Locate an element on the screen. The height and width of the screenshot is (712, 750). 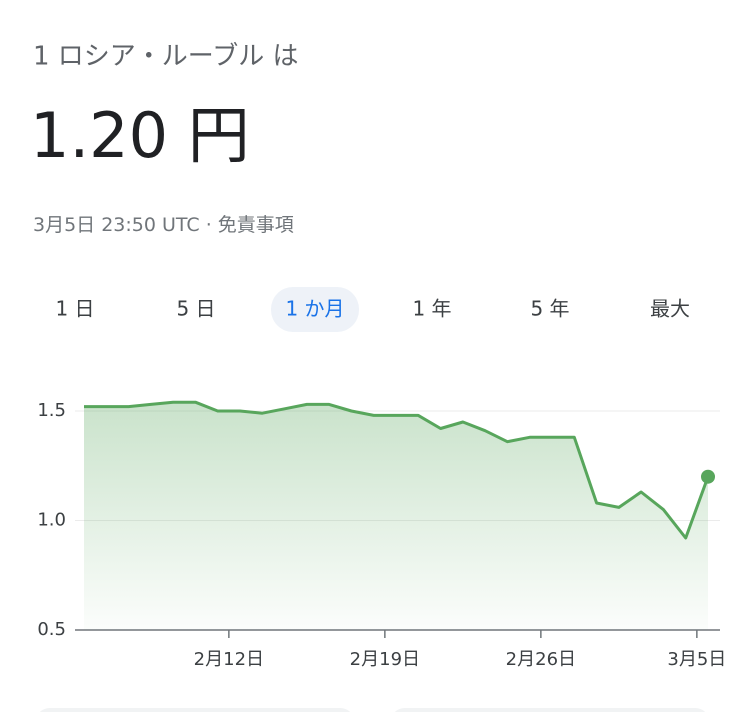
tab: 5 日 is located at coordinates (195, 309).